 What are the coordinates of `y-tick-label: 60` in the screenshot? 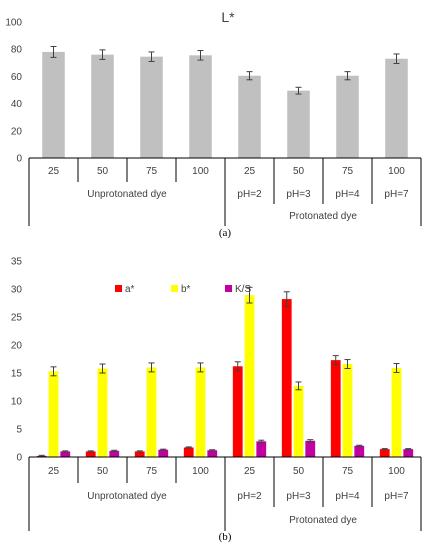 It's located at (17, 77).